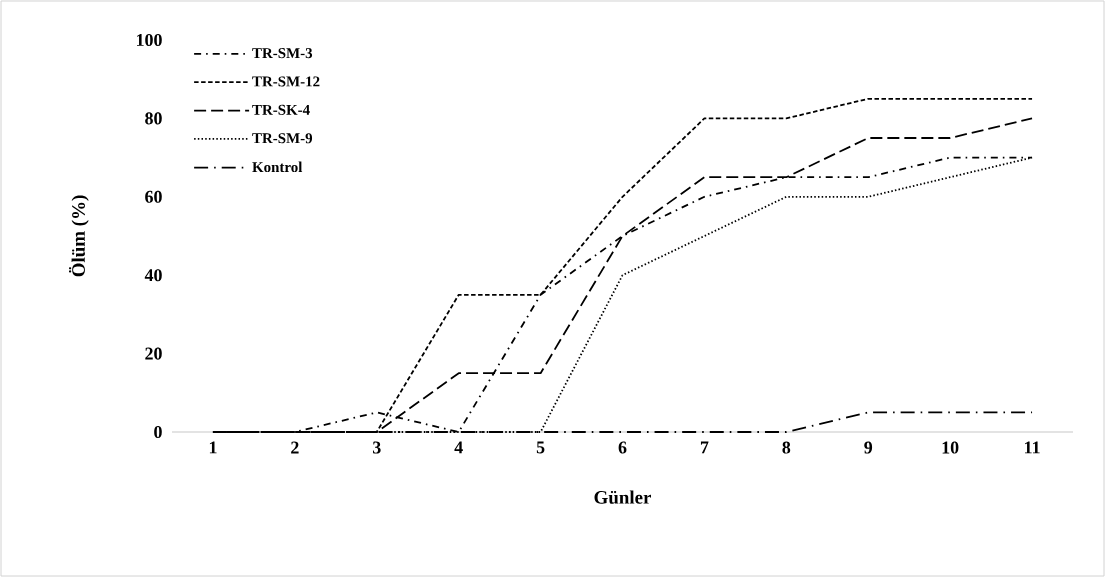 This screenshot has width=1105, height=577. Describe the element at coordinates (286, 81) in the screenshot. I see `legend-label: TR-SM-12` at that location.